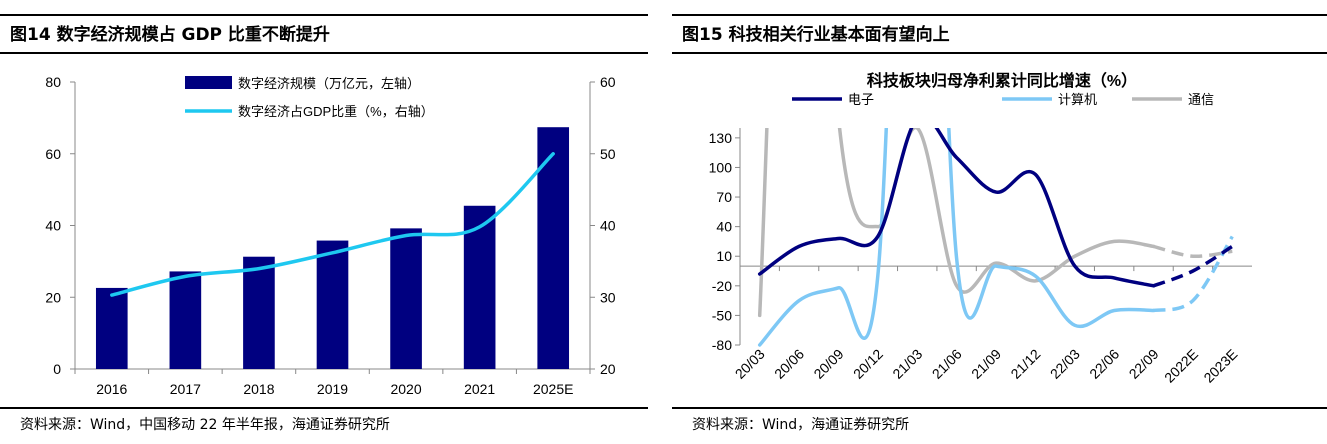 The width and height of the screenshot is (1327, 444). Describe the element at coordinates (170, 35) in the screenshot. I see `figure-title: 图14 数字经济规模占 GDP 比重不断提升` at that location.